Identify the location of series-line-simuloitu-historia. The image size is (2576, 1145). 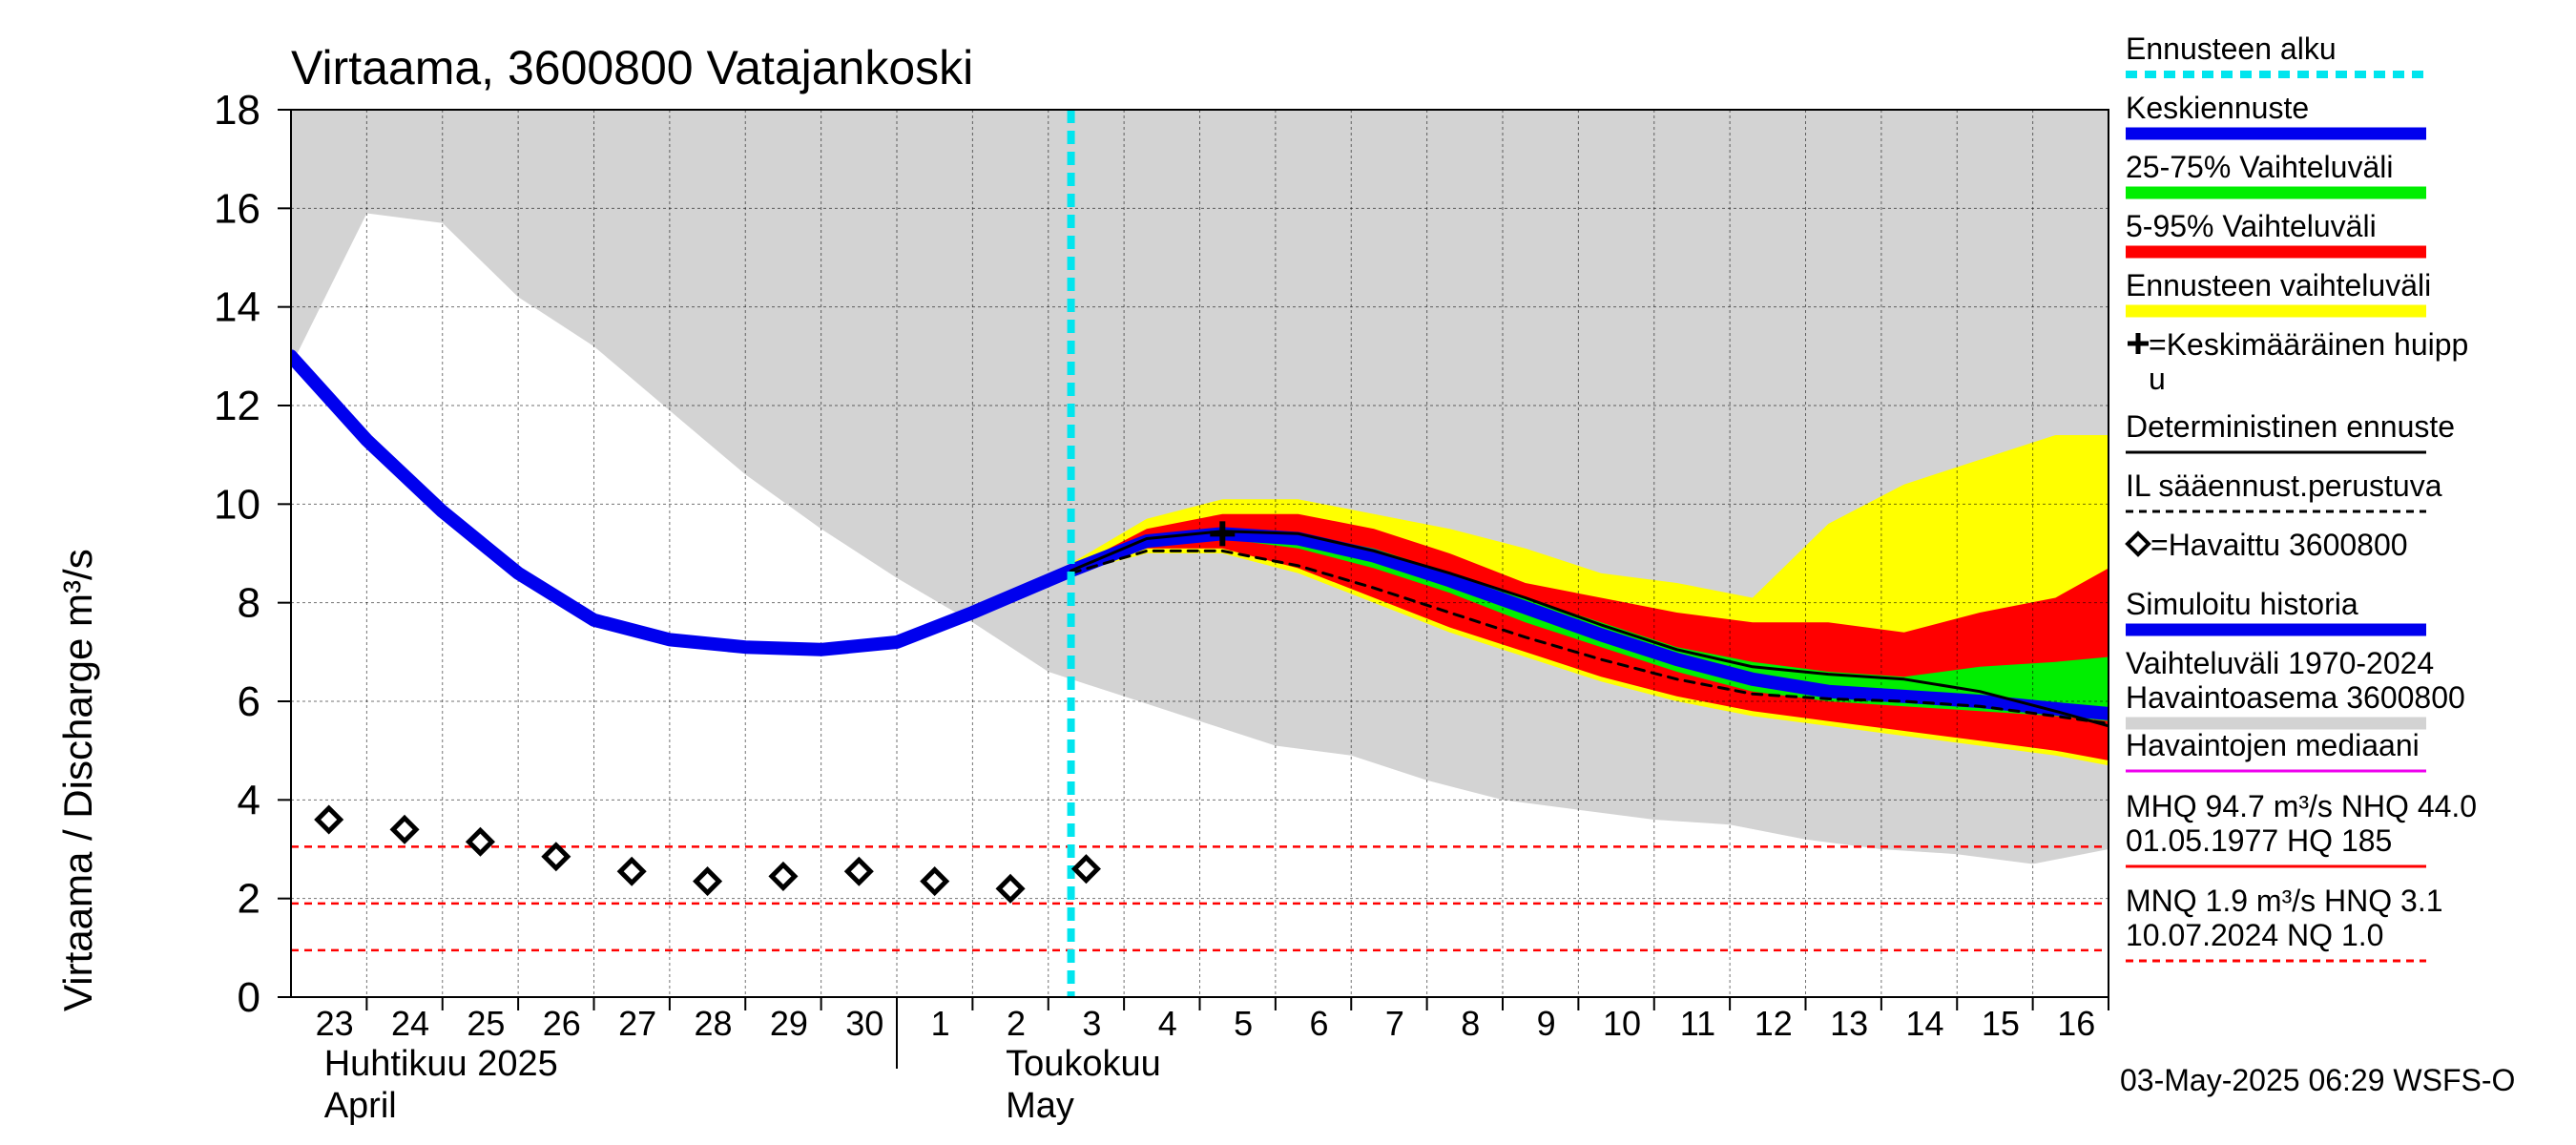
(684, 503).